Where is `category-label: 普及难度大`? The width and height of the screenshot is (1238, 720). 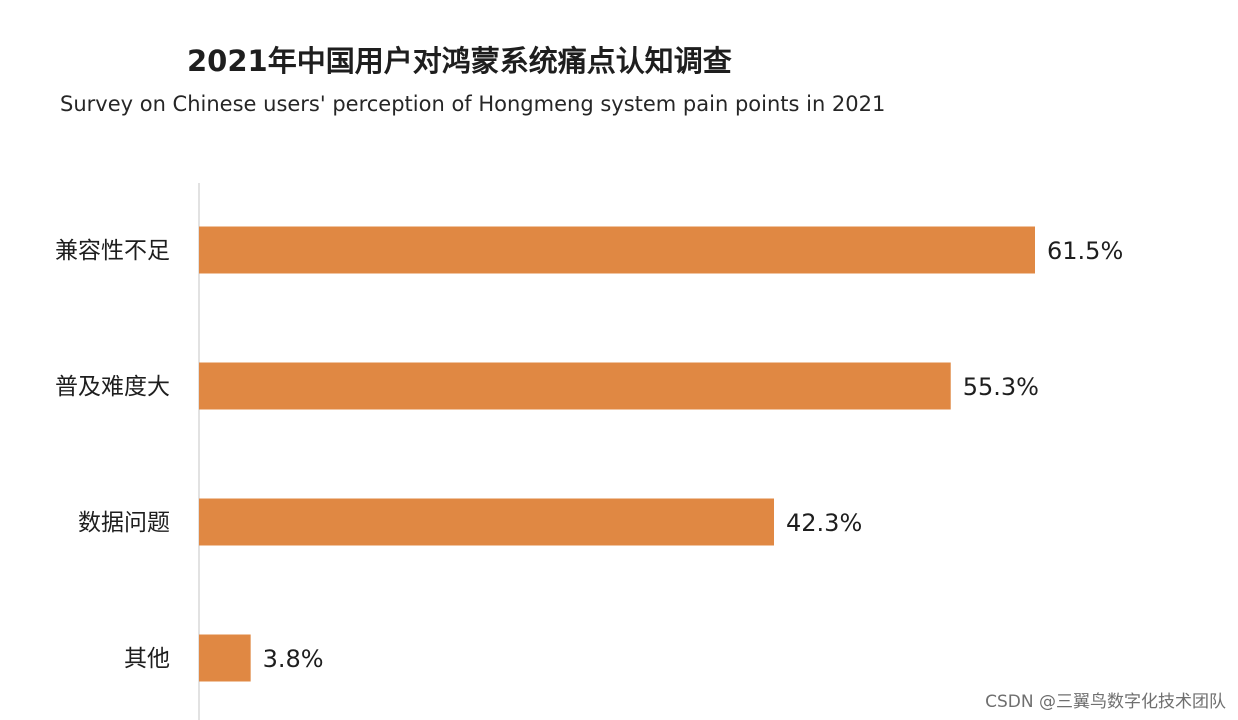 category-label: 普及难度大 is located at coordinates (112, 387).